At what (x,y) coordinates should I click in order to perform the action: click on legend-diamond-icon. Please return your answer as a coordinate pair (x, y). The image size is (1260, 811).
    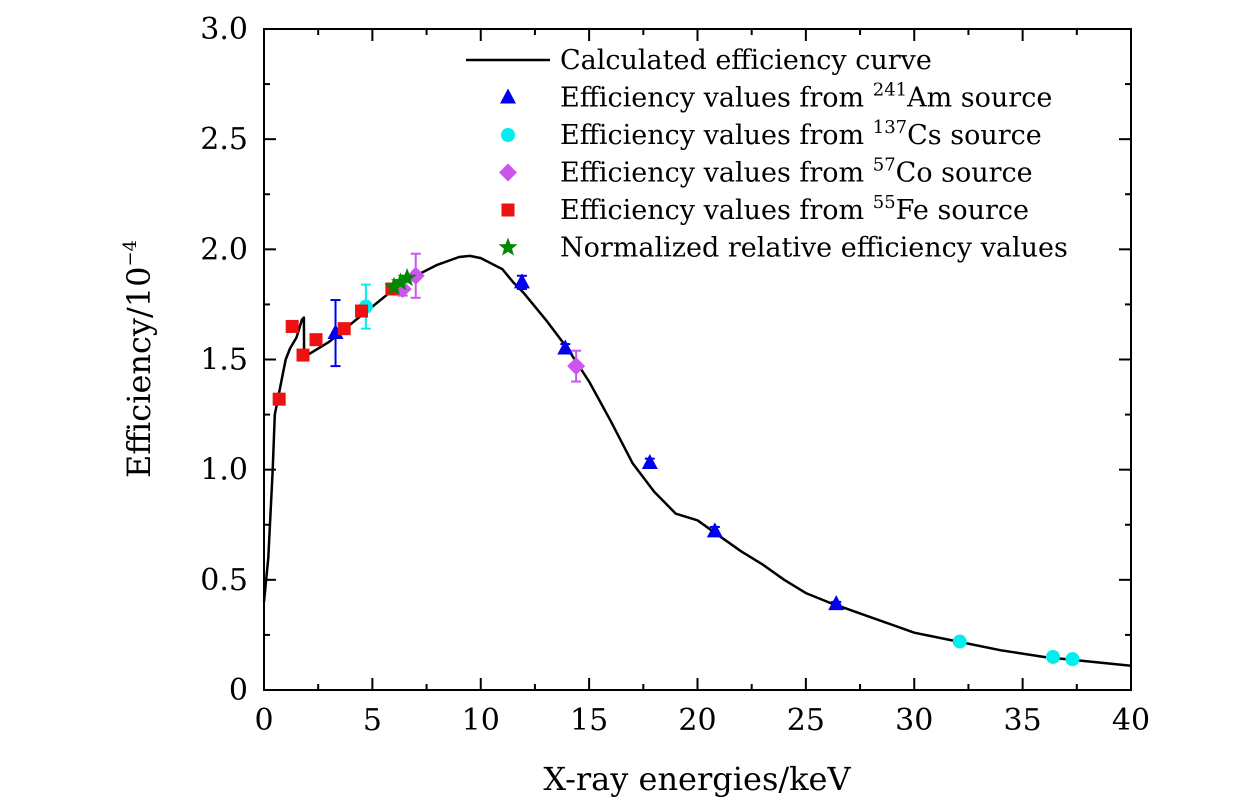
    Looking at the image, I should click on (508, 172).